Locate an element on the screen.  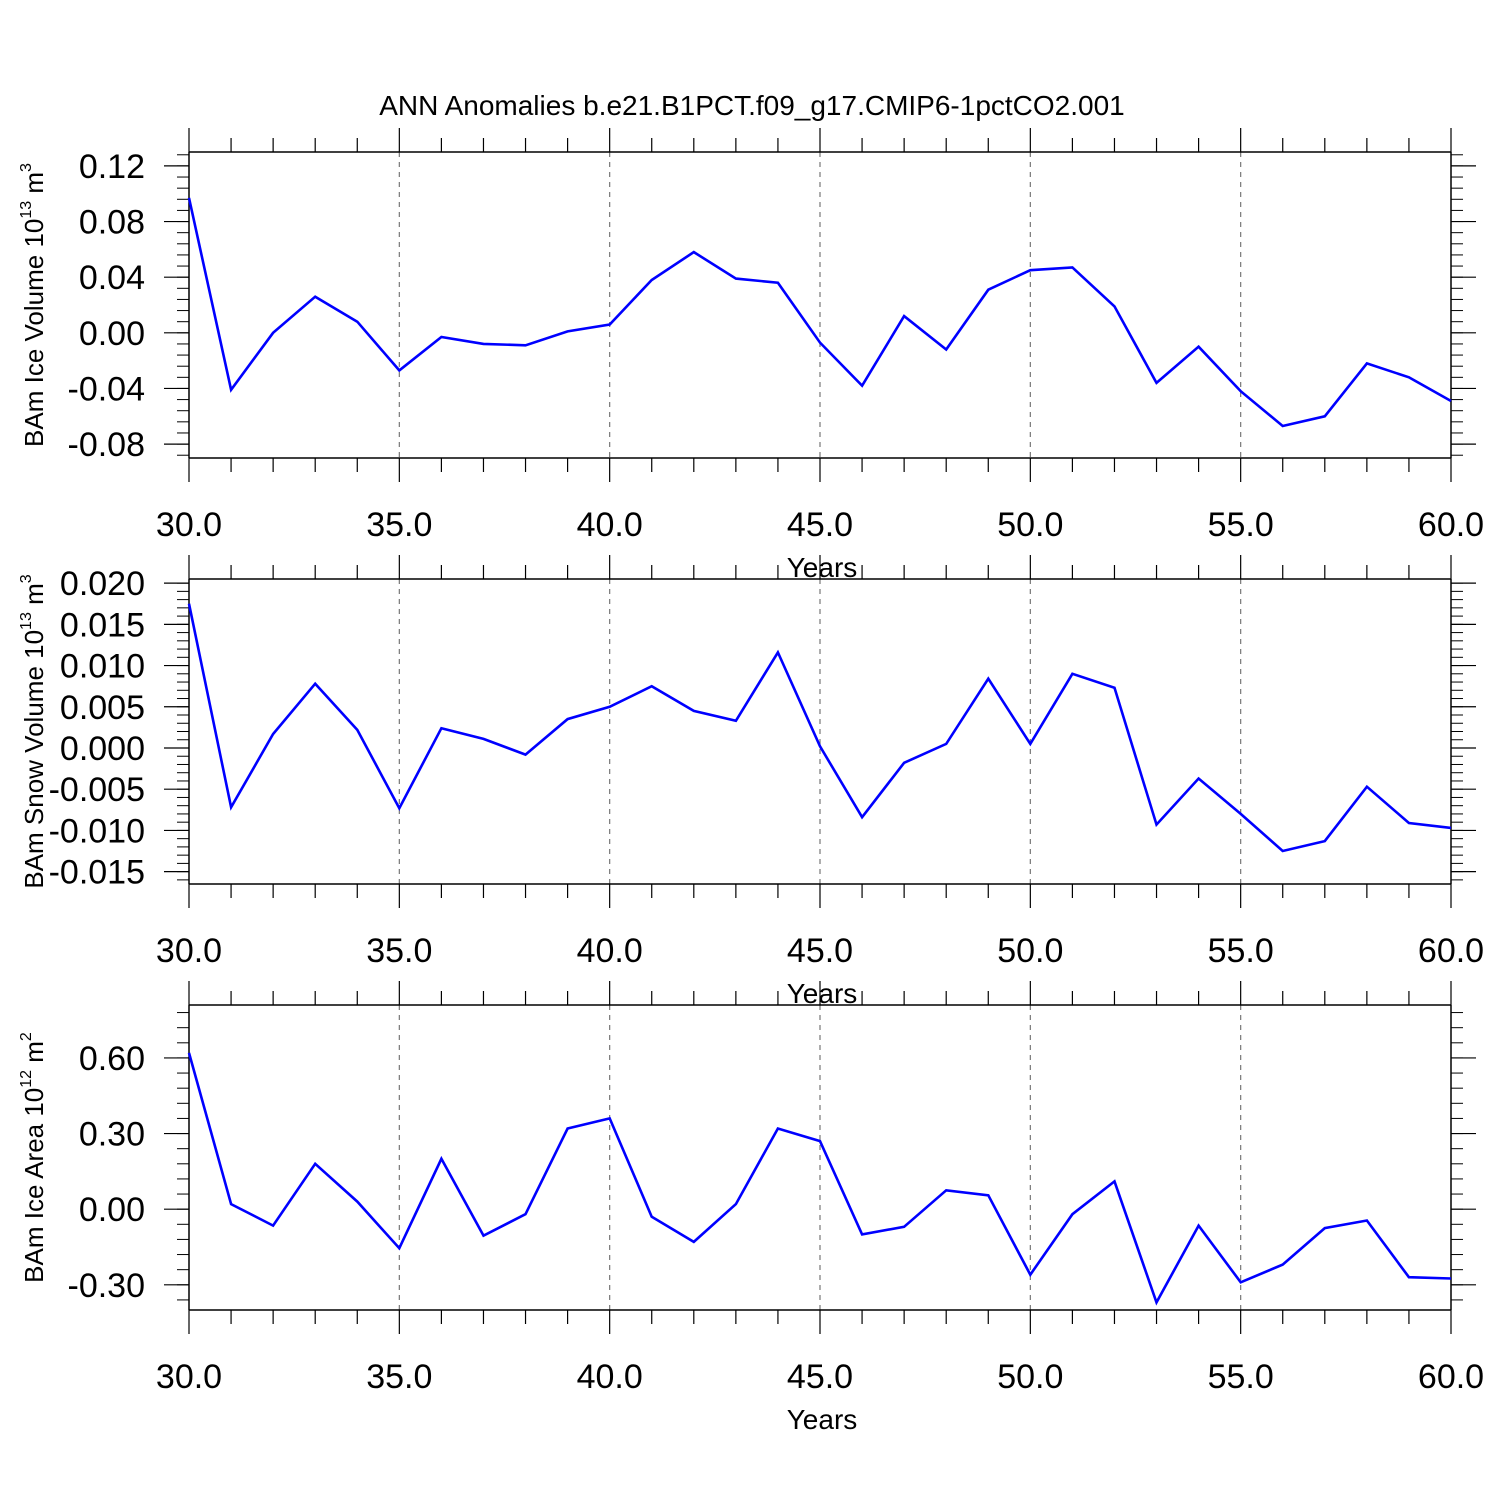
y-tick-label: 0.60 is located at coordinates (112, 1059).